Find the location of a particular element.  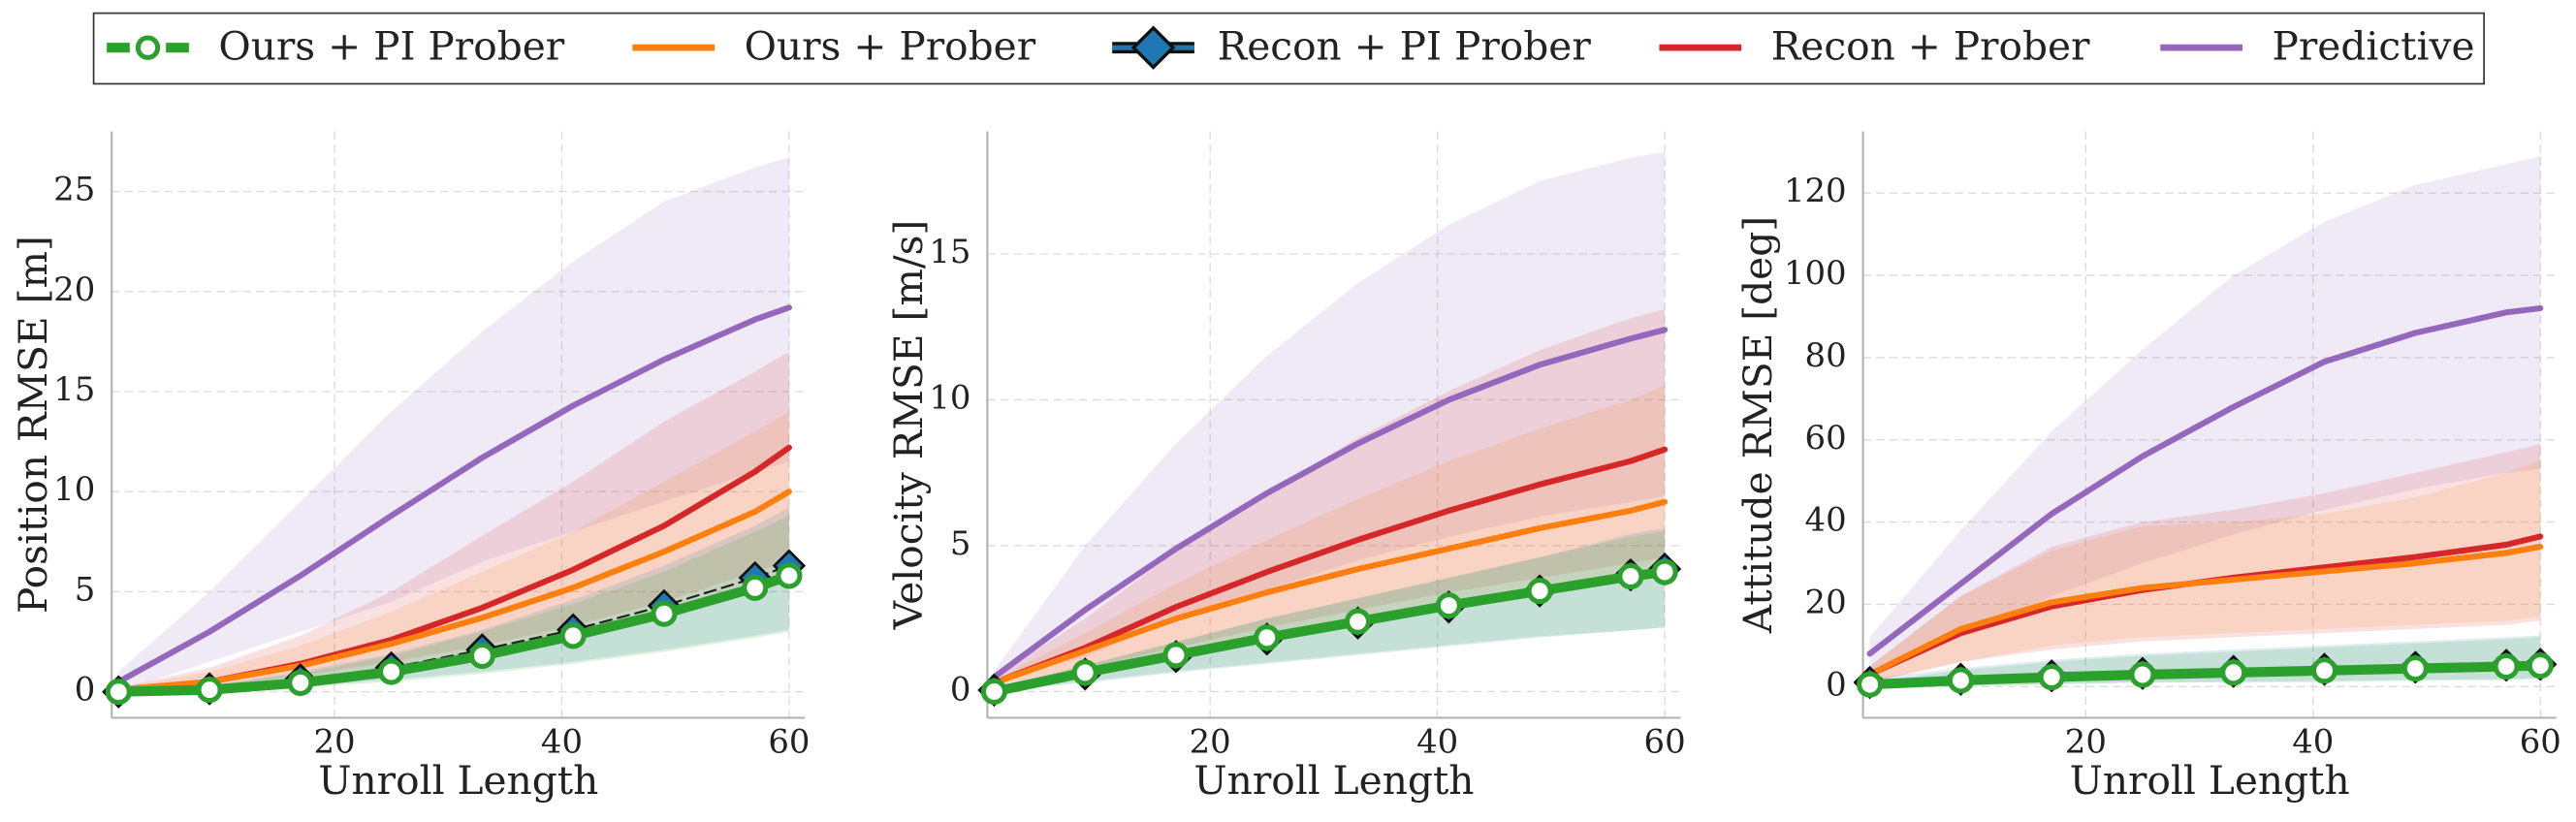

legend-label: Recon + Prober is located at coordinates (1930, 45).